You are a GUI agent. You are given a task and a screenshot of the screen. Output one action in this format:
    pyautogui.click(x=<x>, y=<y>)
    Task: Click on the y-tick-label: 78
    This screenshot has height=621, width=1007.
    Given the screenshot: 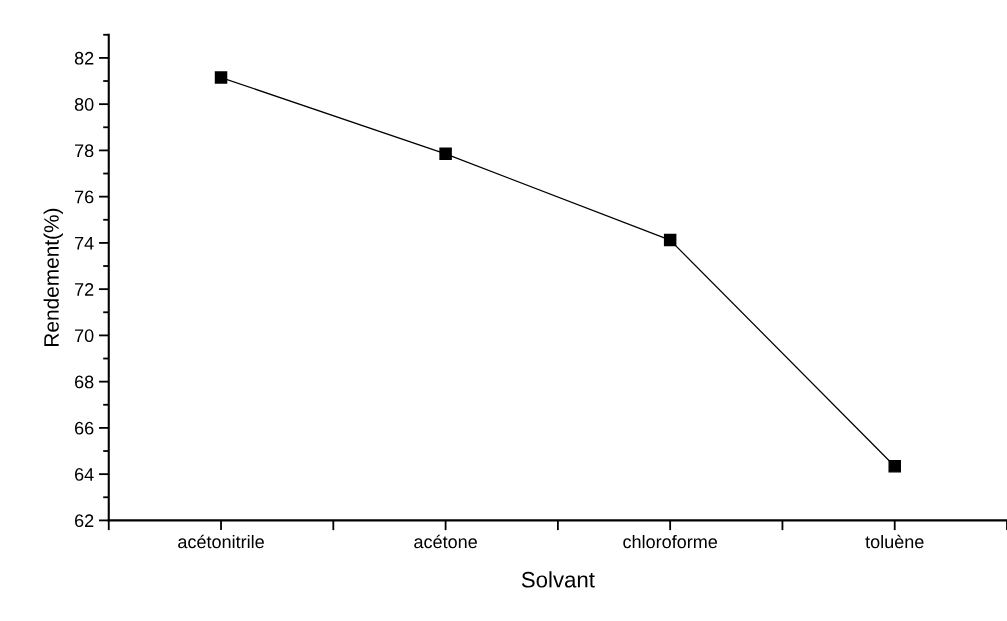 What is the action you would take?
    pyautogui.click(x=84, y=151)
    